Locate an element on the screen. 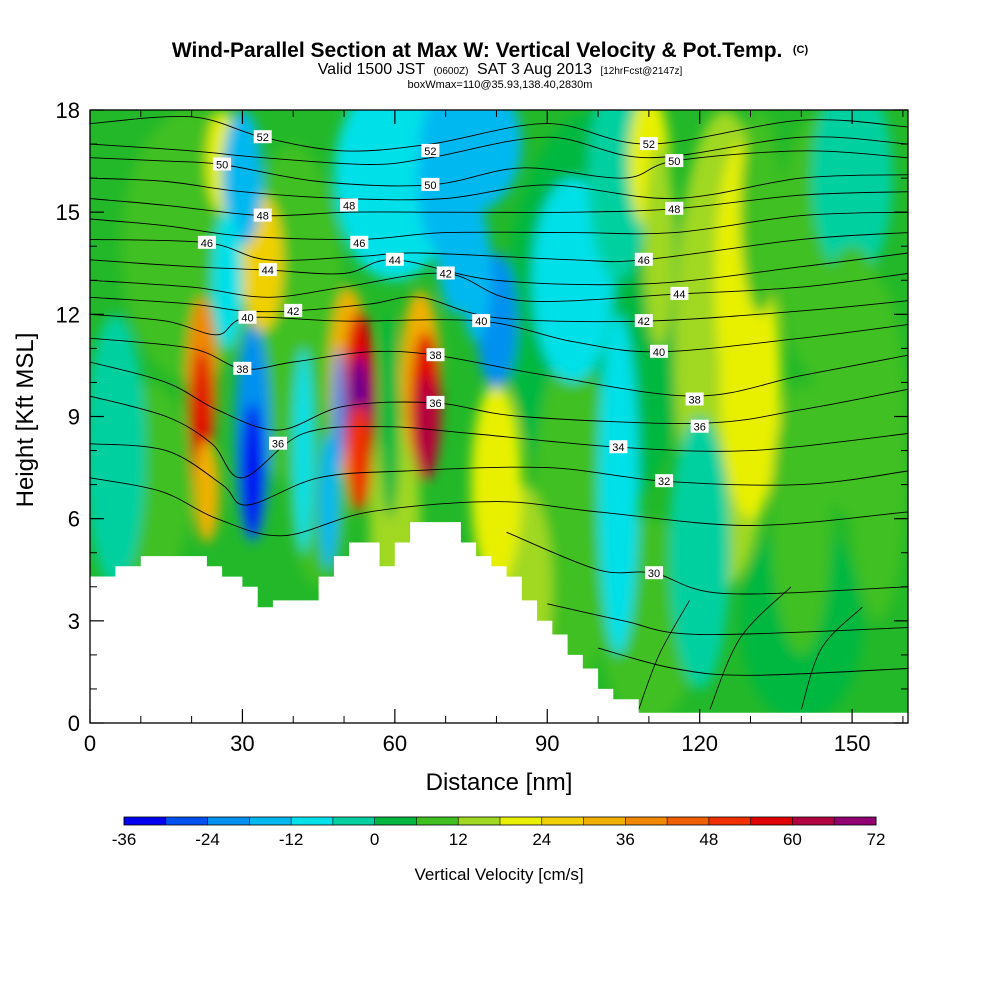  x-tick-label: 150 is located at coordinates (852, 743).